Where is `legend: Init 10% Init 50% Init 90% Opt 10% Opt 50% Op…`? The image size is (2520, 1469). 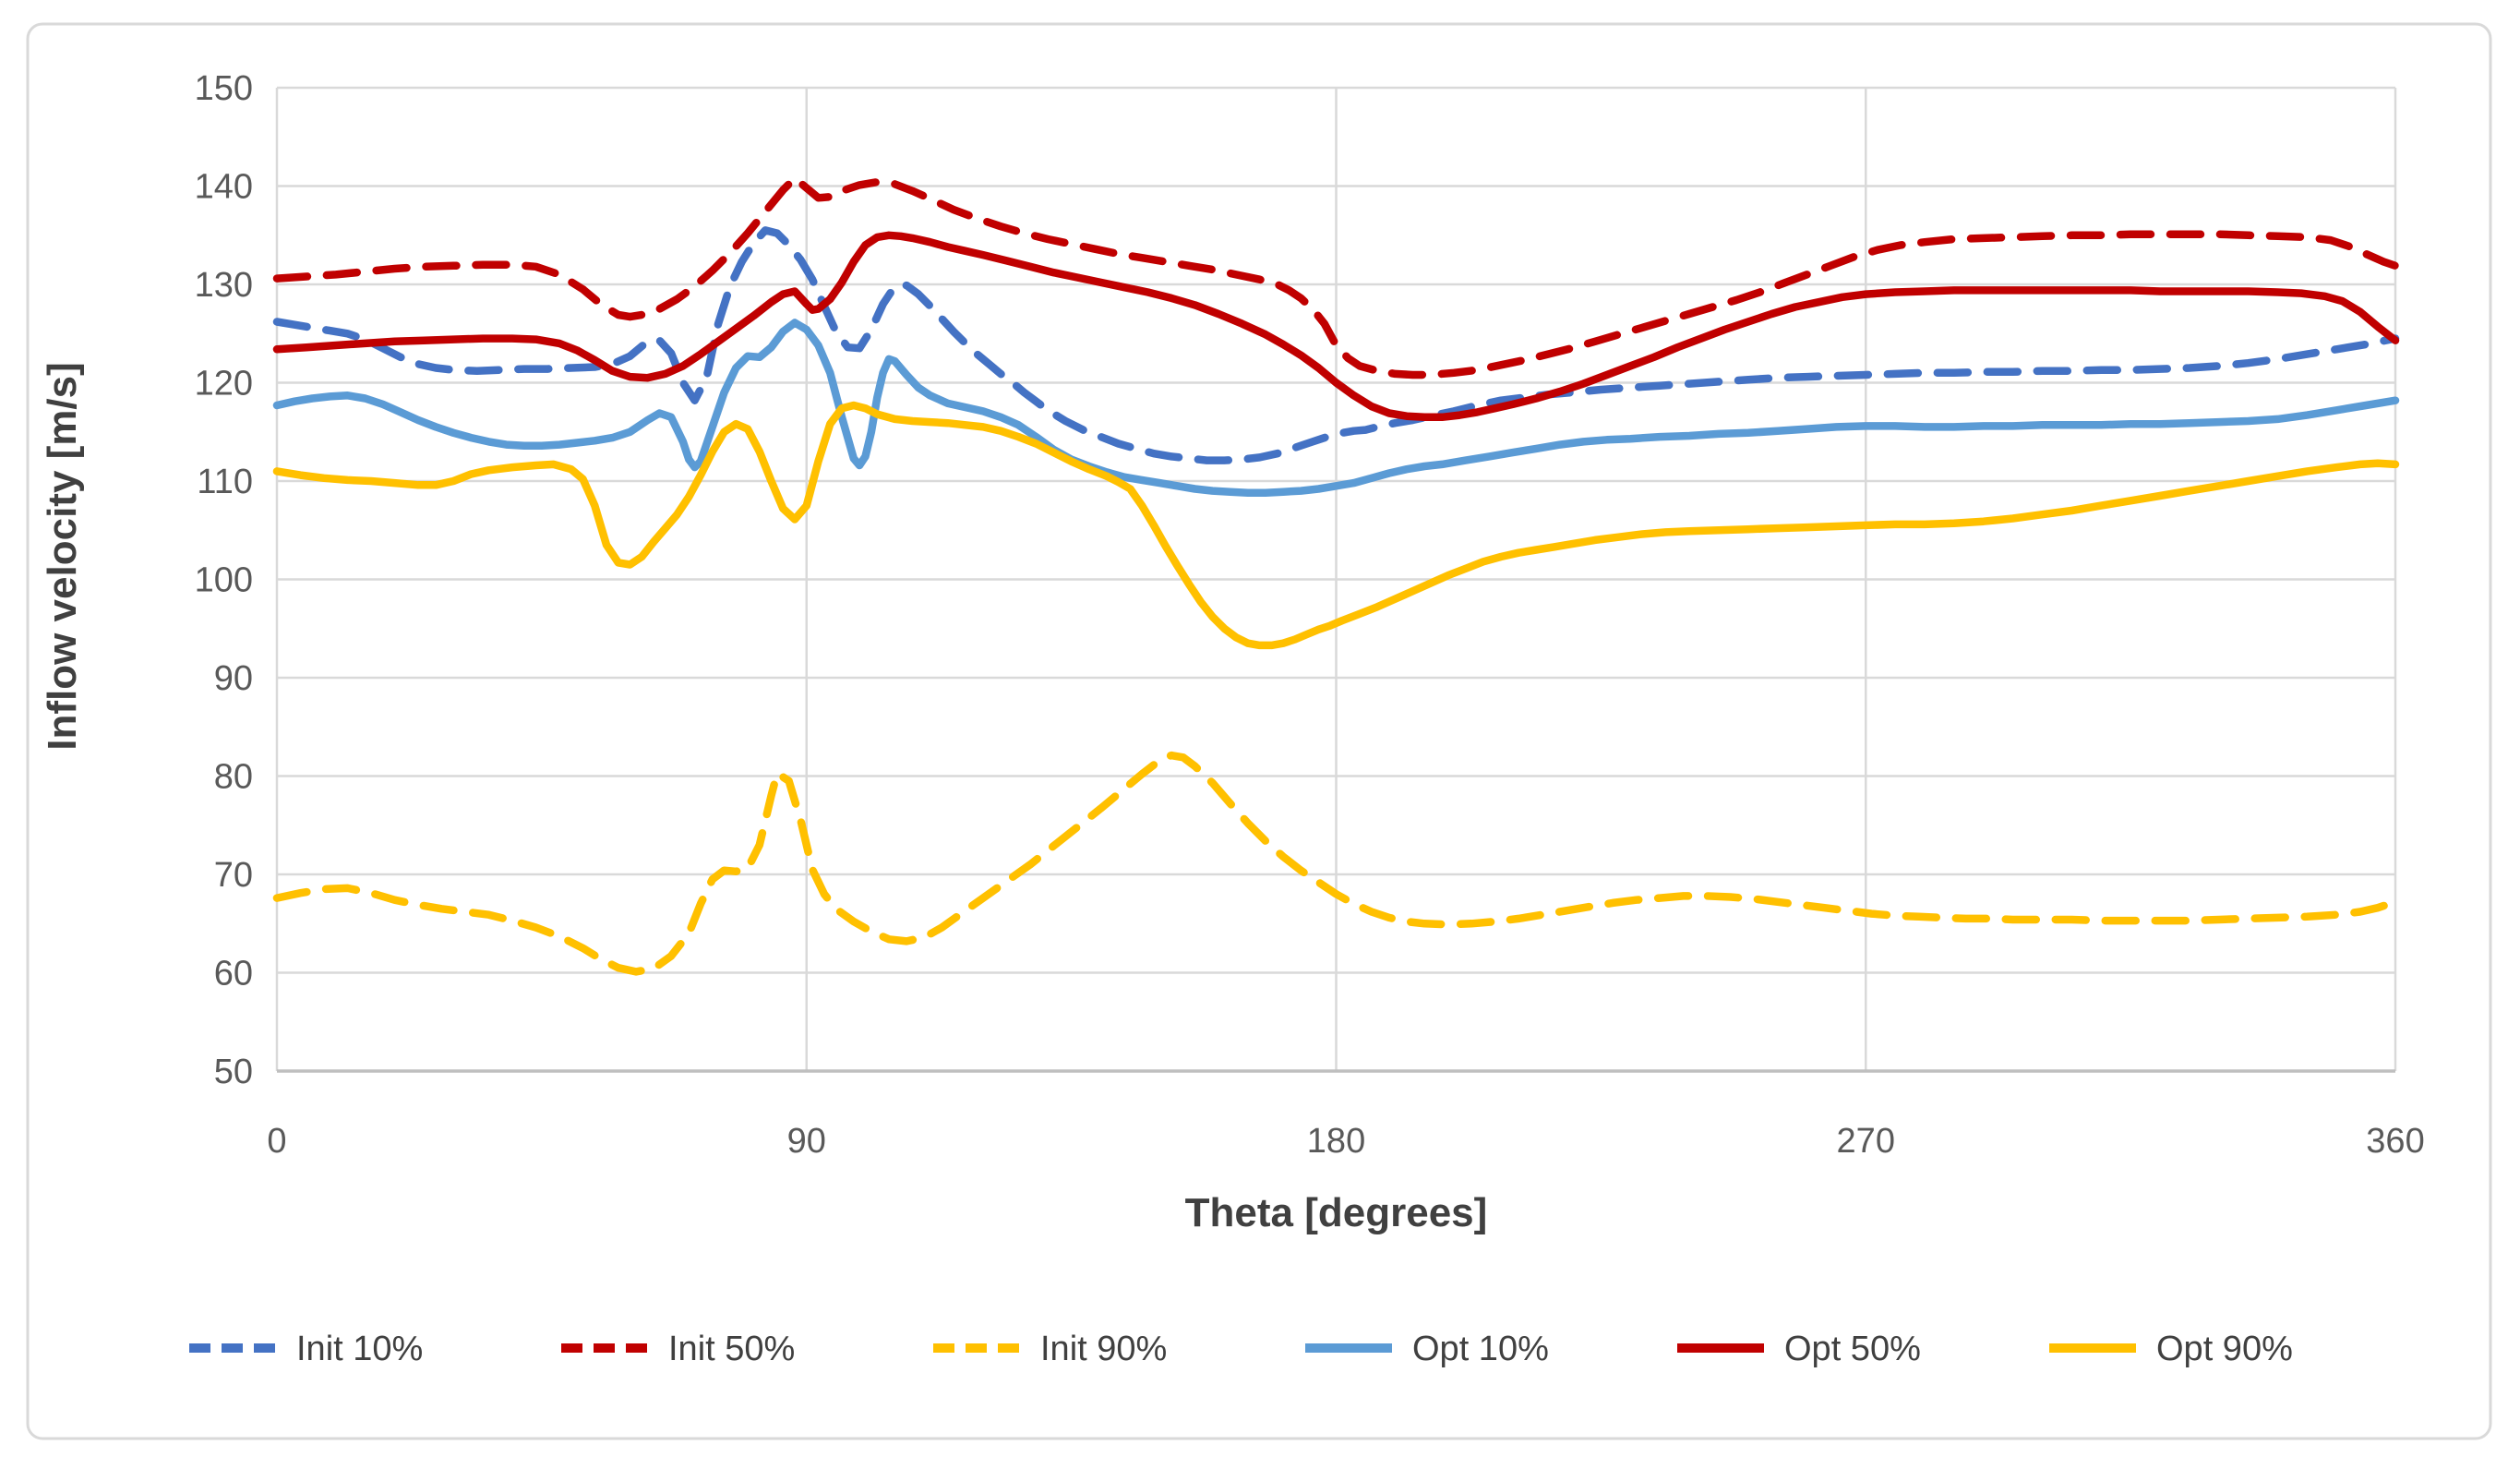 legend: Init 10% Init 50% Init 90% Opt 10% Opt 50% Op… is located at coordinates (1241, 1349).